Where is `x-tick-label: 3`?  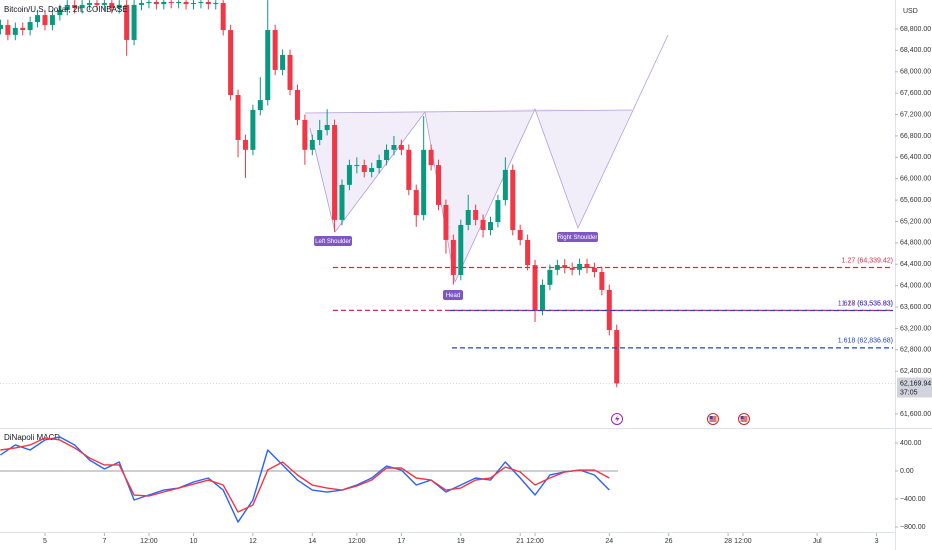 x-tick-label: 3 is located at coordinates (877, 541).